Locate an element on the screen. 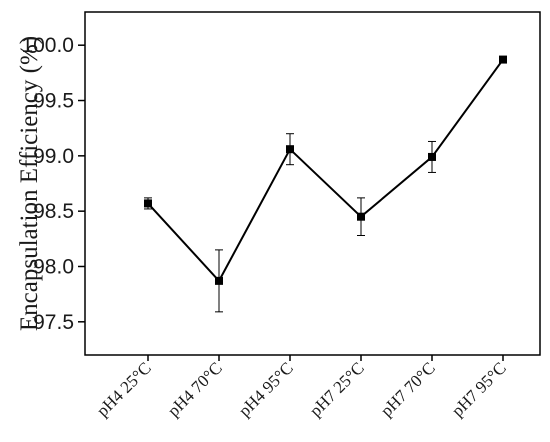 This screenshot has width=550, height=442. x-tick-label: pH4 95°C is located at coordinates (266, 389).